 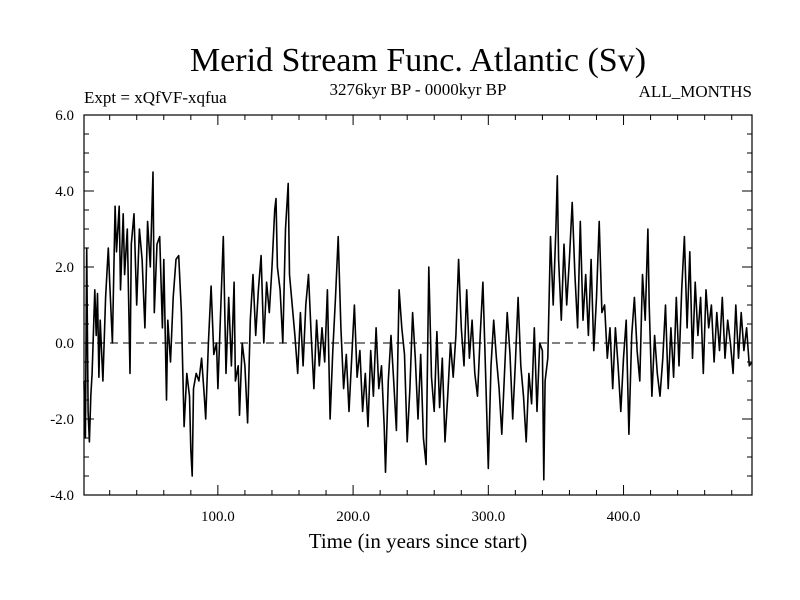 What do you see at coordinates (155, 97) in the screenshot?
I see `experiment-label: Expt = xQfVF-xqfua` at bounding box center [155, 97].